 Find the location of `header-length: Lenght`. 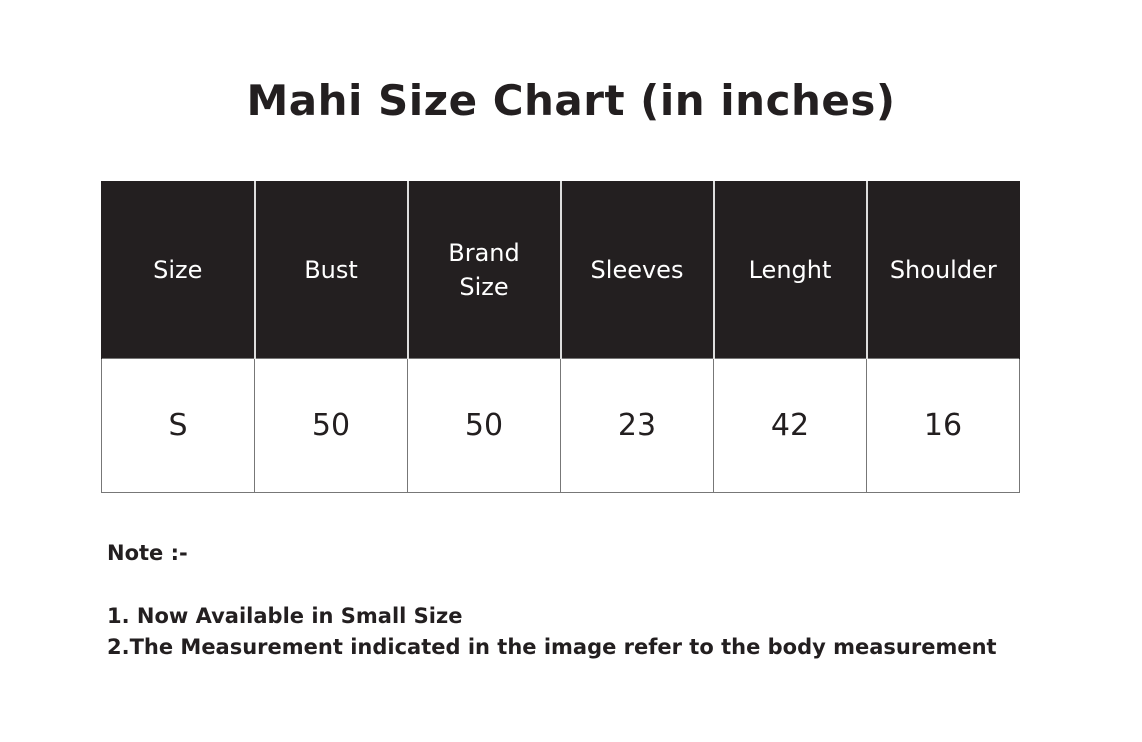

header-length: Lenght is located at coordinates (790, 270).